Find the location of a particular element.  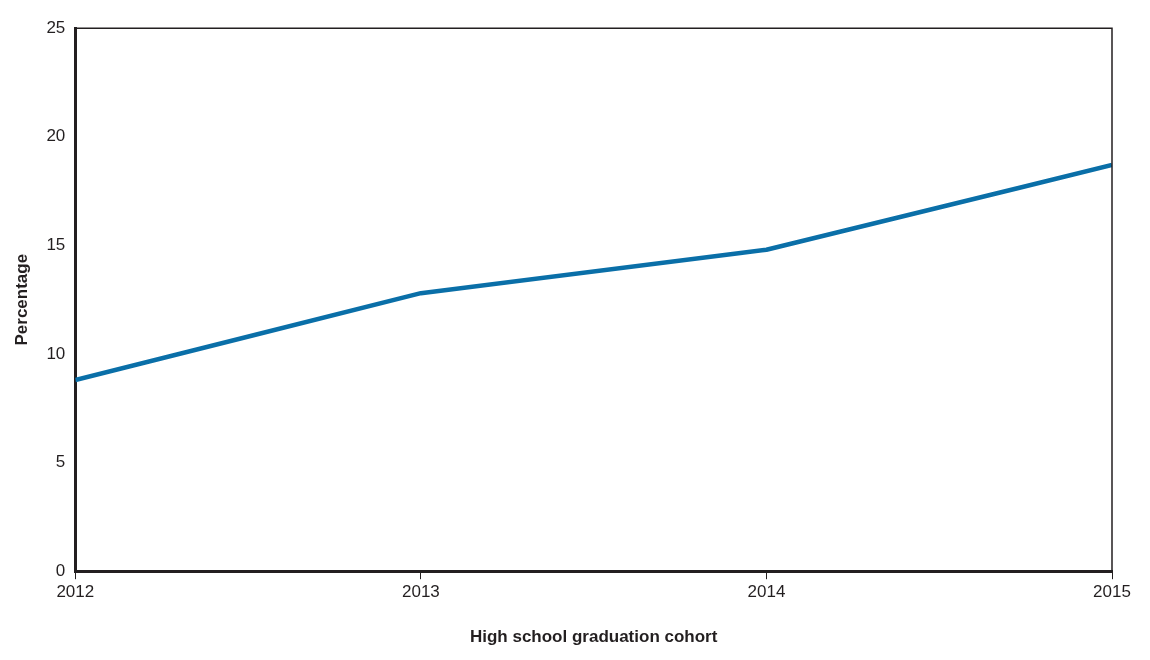

y-tick-label: 10 is located at coordinates (56, 353).